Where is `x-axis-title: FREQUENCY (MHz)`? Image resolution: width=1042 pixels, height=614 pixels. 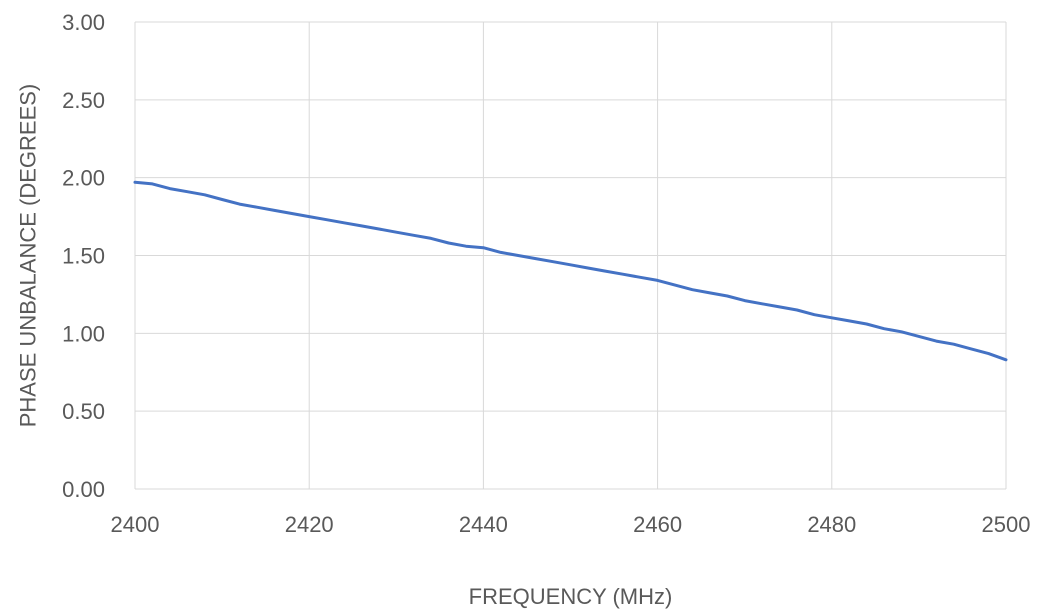
x-axis-title: FREQUENCY (MHz) is located at coordinates (571, 596).